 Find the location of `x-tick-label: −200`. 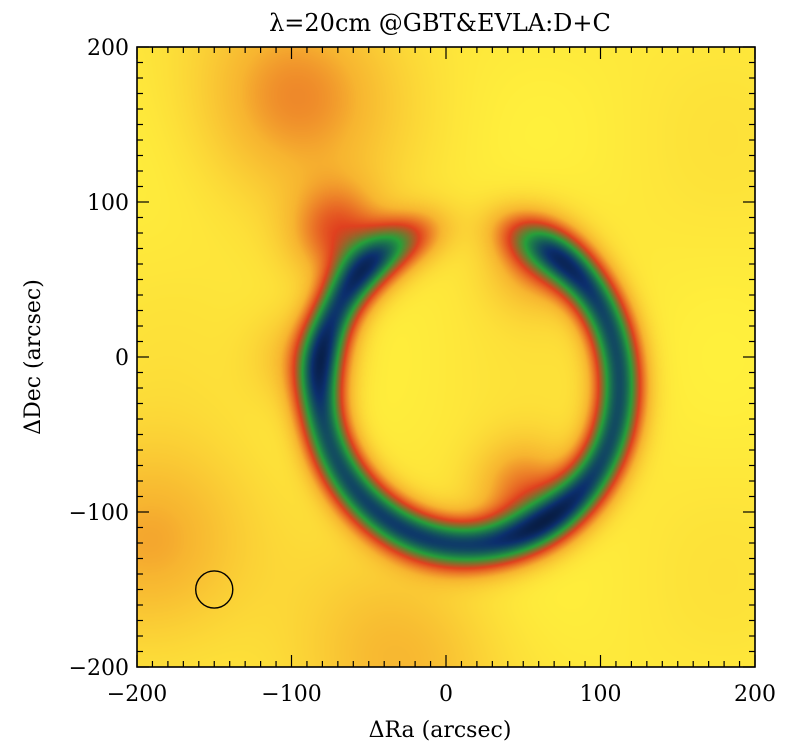

x-tick-label: −200 is located at coordinates (137, 694).